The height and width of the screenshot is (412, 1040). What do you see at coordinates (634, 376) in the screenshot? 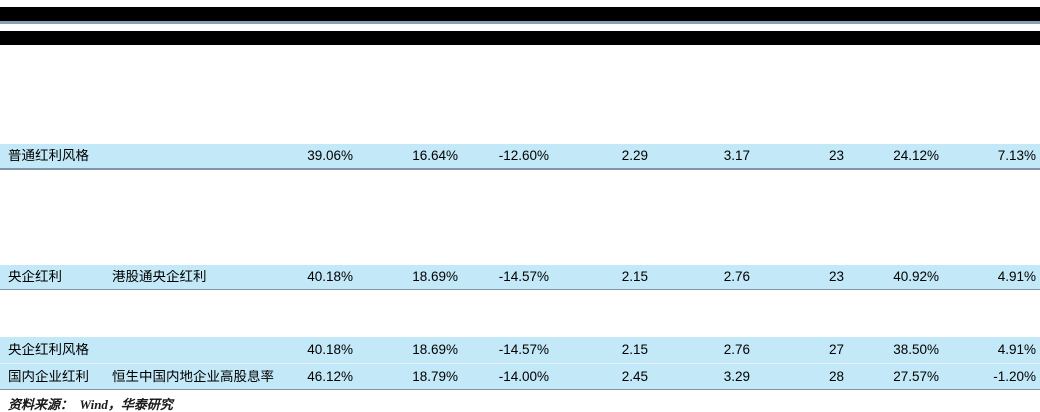
I see `value-cell: 2.45` at bounding box center [634, 376].